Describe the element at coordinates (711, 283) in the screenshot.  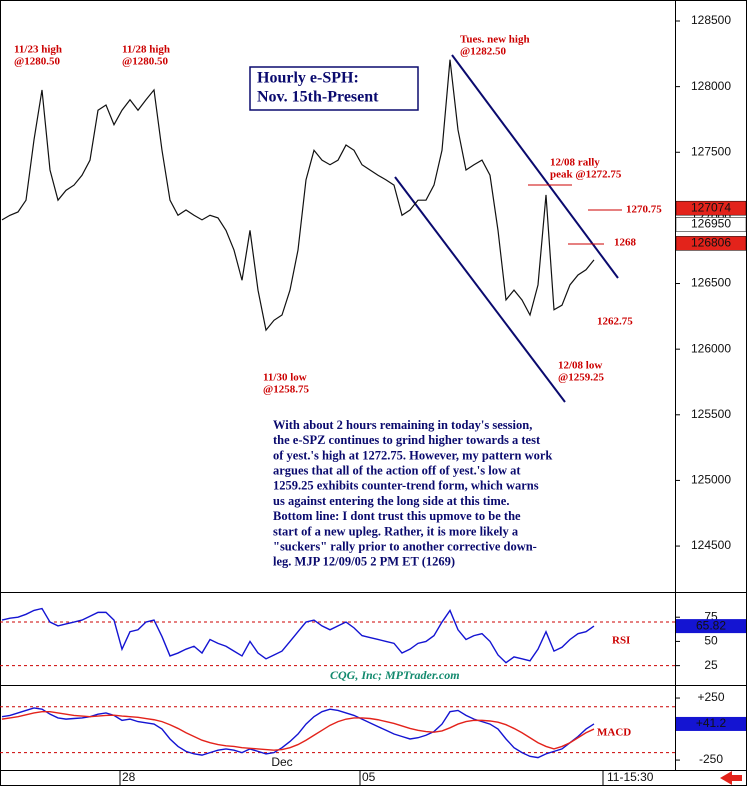
I see `y-tick-label: 126500` at that location.